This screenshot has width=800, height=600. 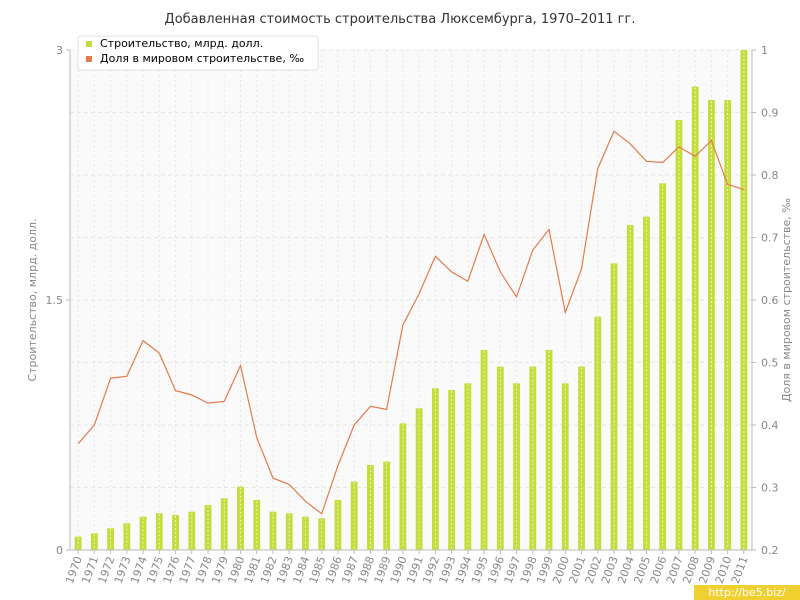 What do you see at coordinates (89, 59) in the screenshot?
I see `legend-line-swatch` at bounding box center [89, 59].